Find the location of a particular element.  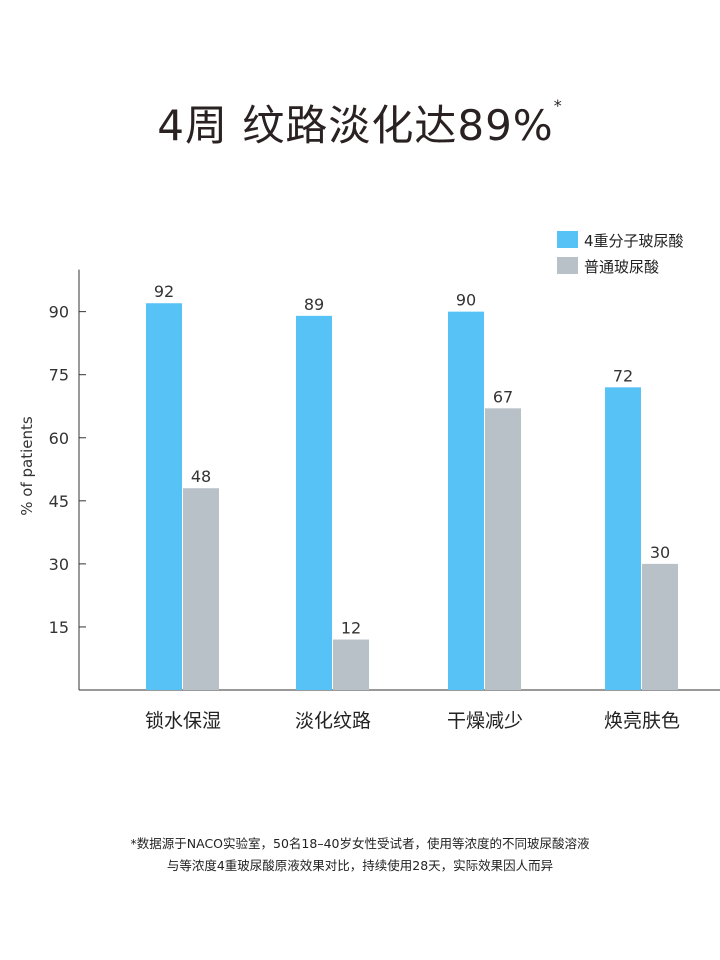

x-tick-label: 焕亮肤色 is located at coordinates (642, 721).